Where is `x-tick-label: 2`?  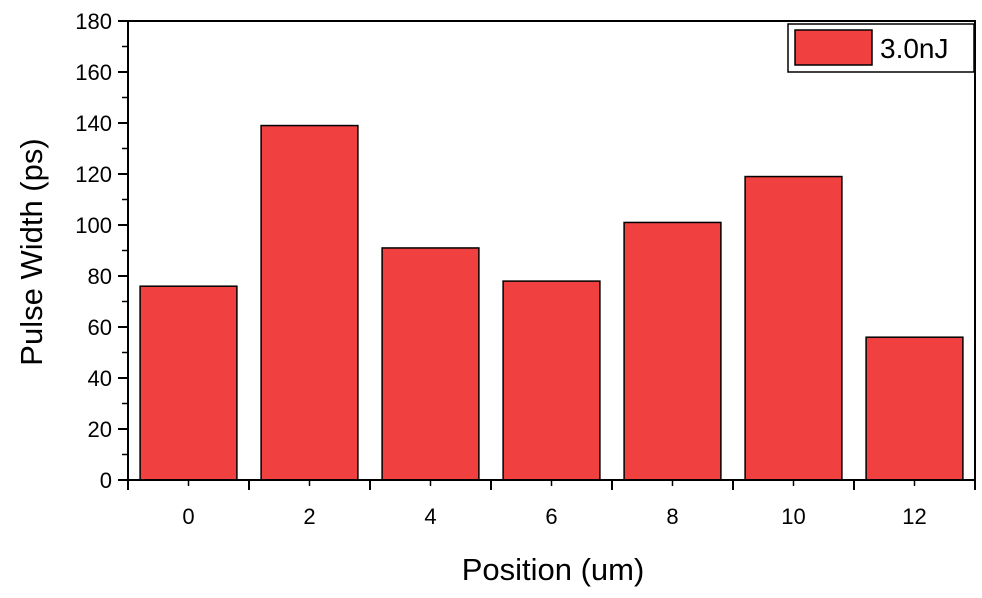
x-tick-label: 2 is located at coordinates (309, 516).